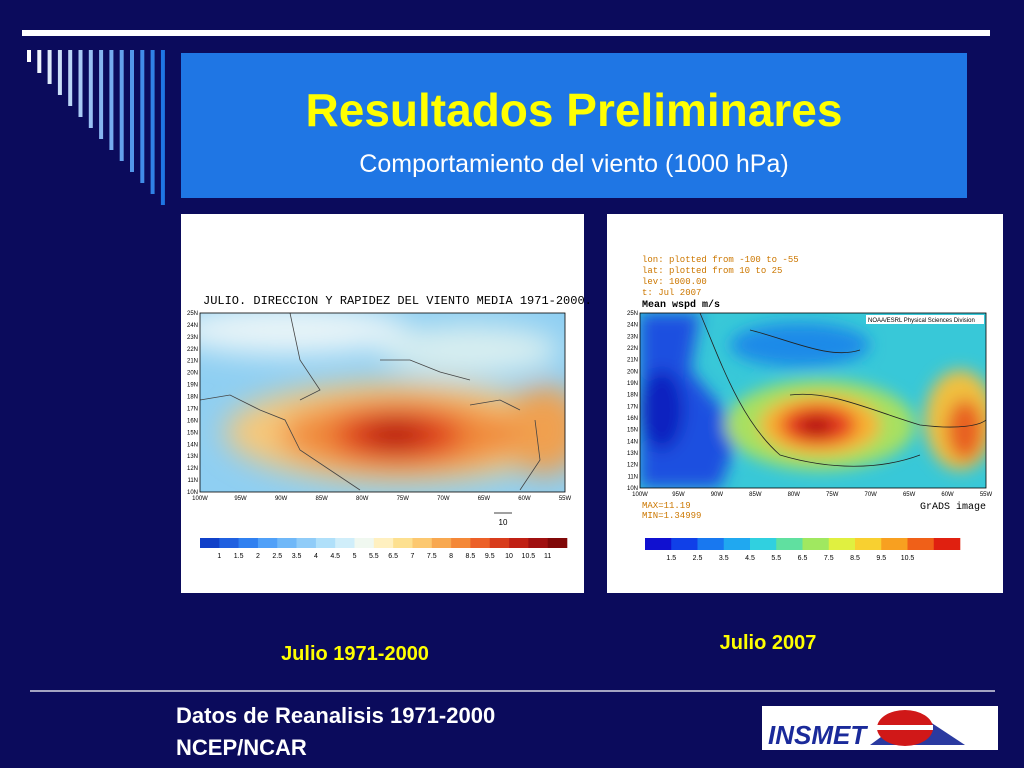 This screenshot has width=1024, height=768. Describe the element at coordinates (192, 469) in the screenshot. I see `lat-label: 12N` at that location.